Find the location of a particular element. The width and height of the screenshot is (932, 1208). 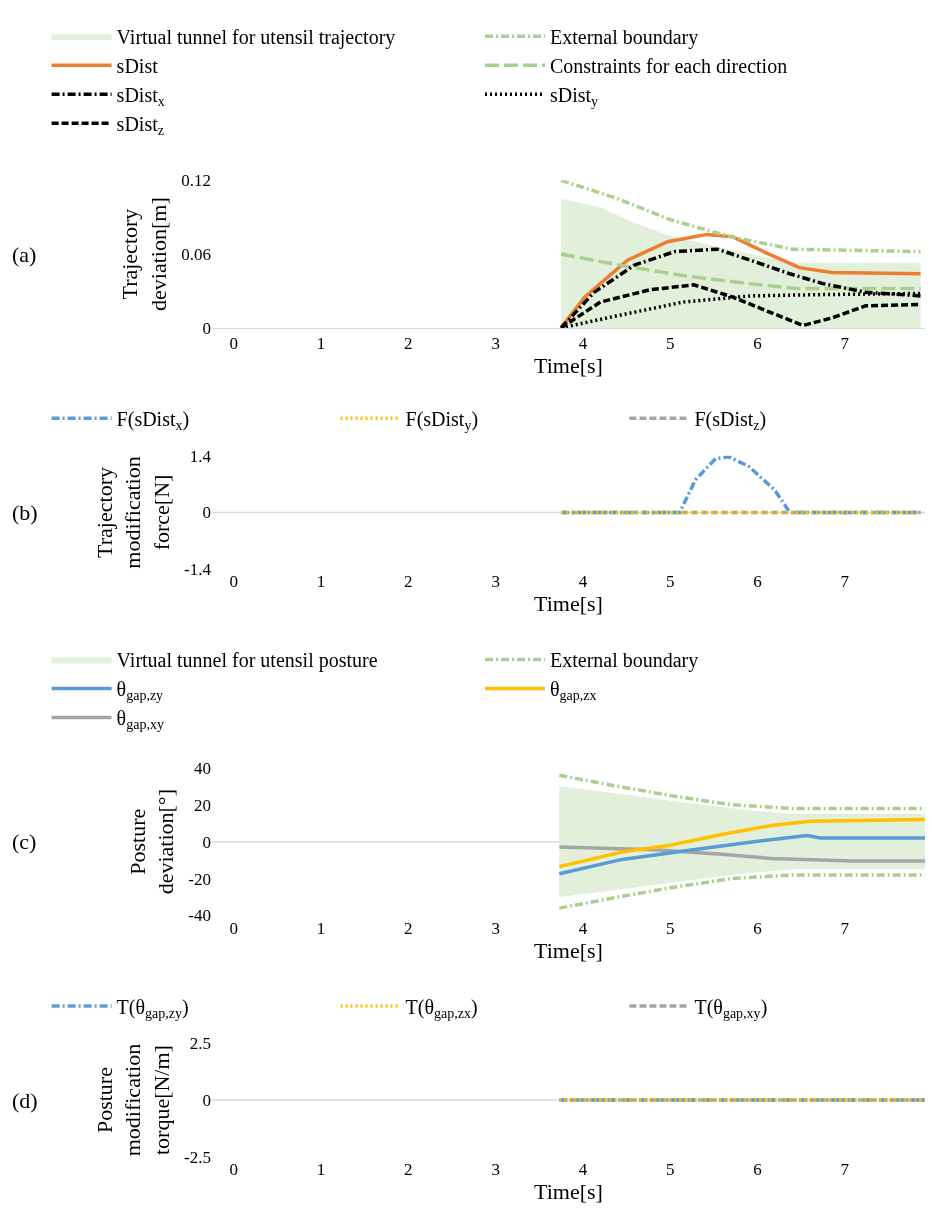

y-tick-label: -20 is located at coordinates (199, 879).